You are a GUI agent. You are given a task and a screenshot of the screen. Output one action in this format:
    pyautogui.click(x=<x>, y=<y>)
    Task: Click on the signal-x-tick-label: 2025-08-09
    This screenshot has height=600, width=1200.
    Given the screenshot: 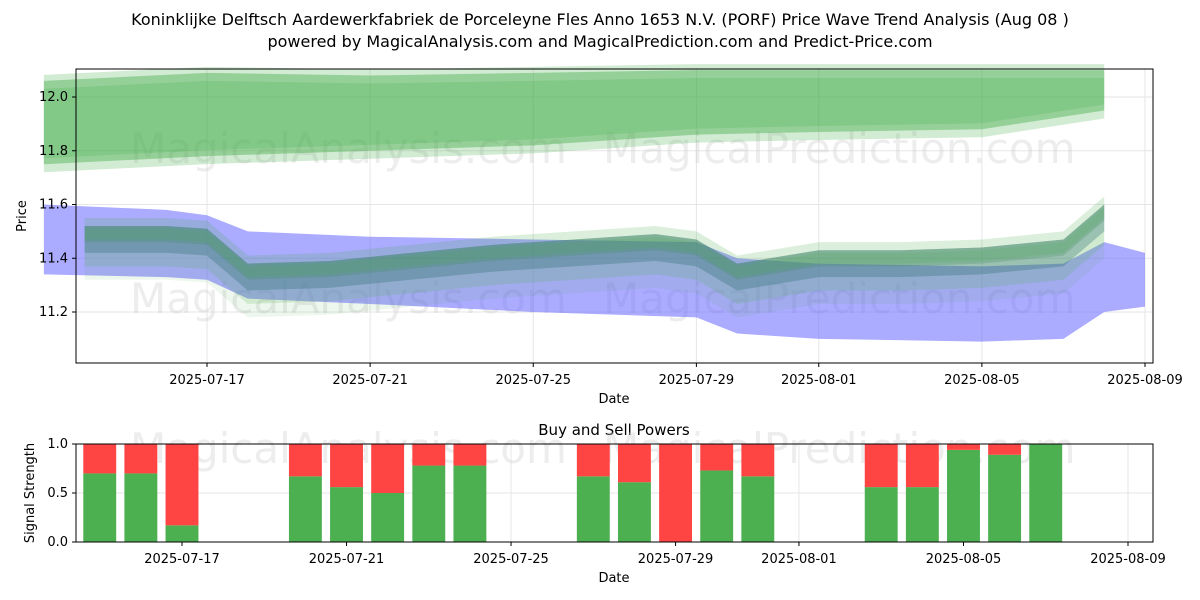 What is the action you would take?
    pyautogui.click(x=1128, y=559)
    